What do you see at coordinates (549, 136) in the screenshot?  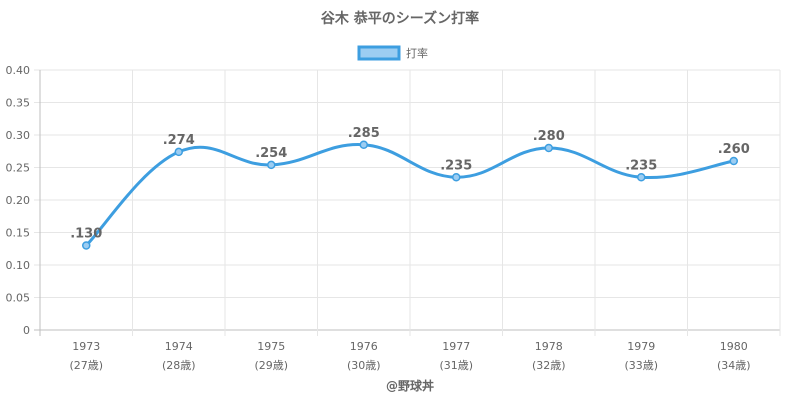 I see `data-label: .280` at bounding box center [549, 136].